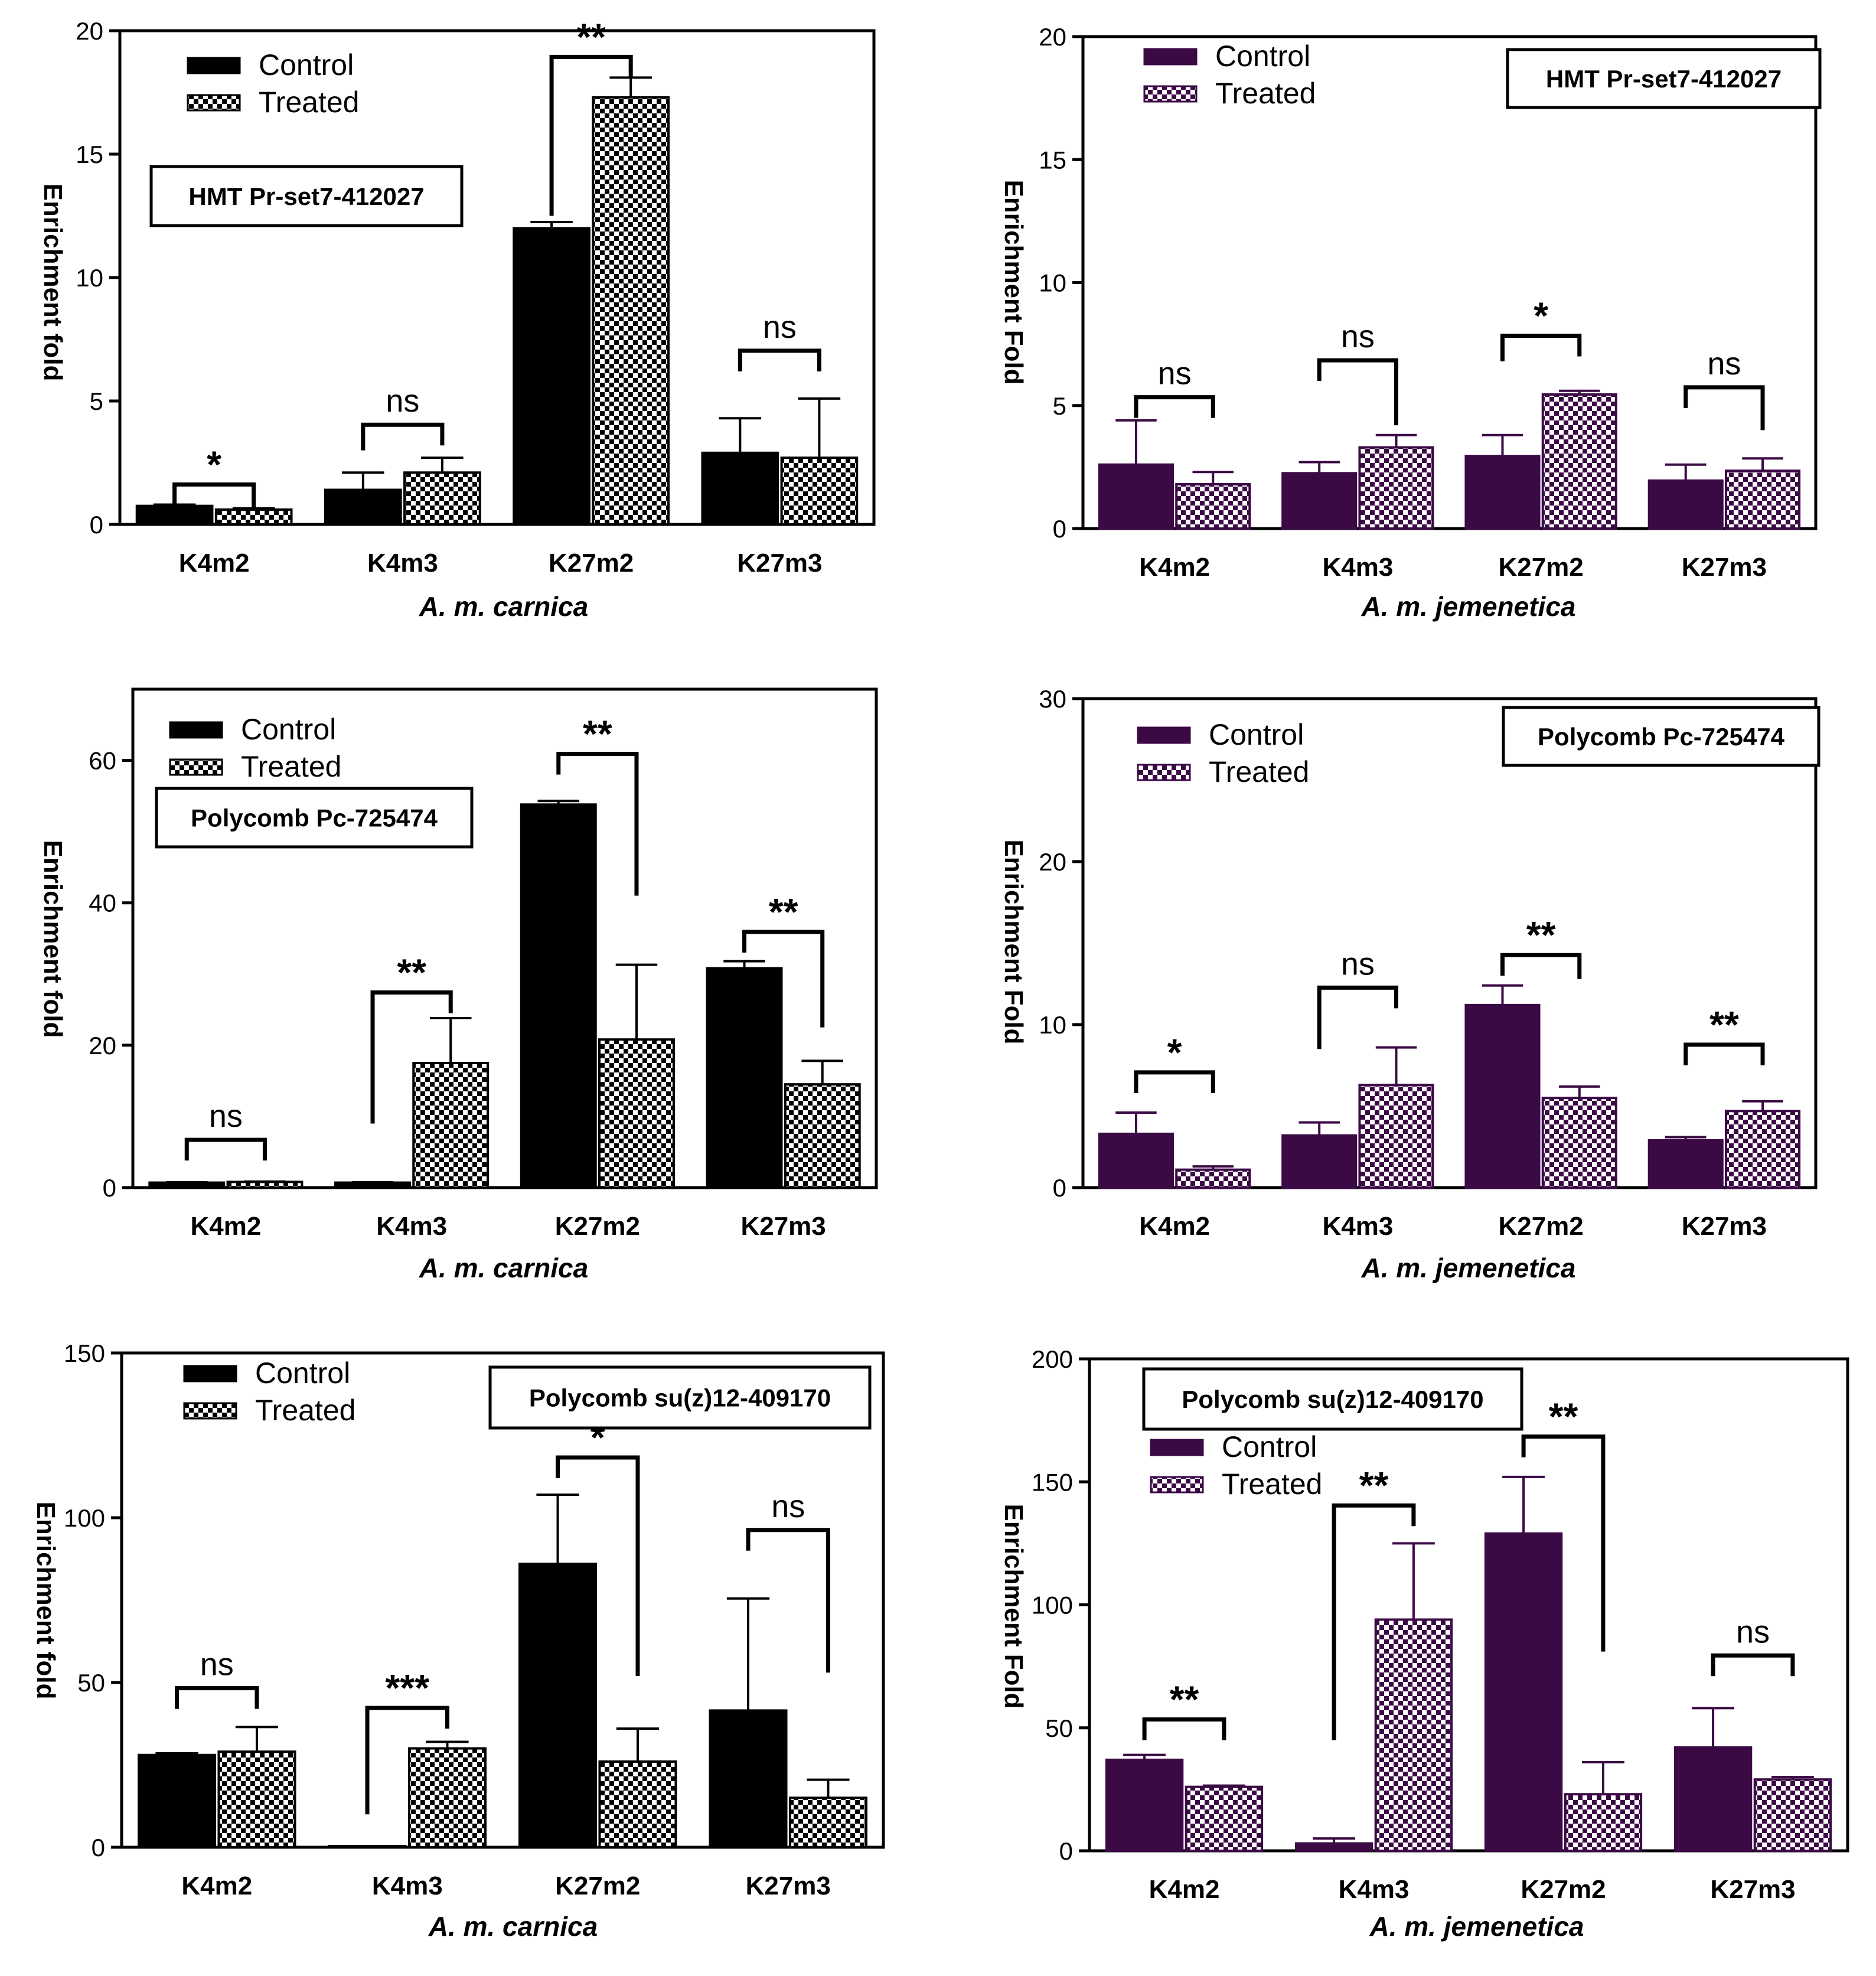 Image resolution: width=1876 pixels, height=1976 pixels. Describe the element at coordinates (1059, 1728) in the screenshot. I see `y-tick-label: 50` at that location.